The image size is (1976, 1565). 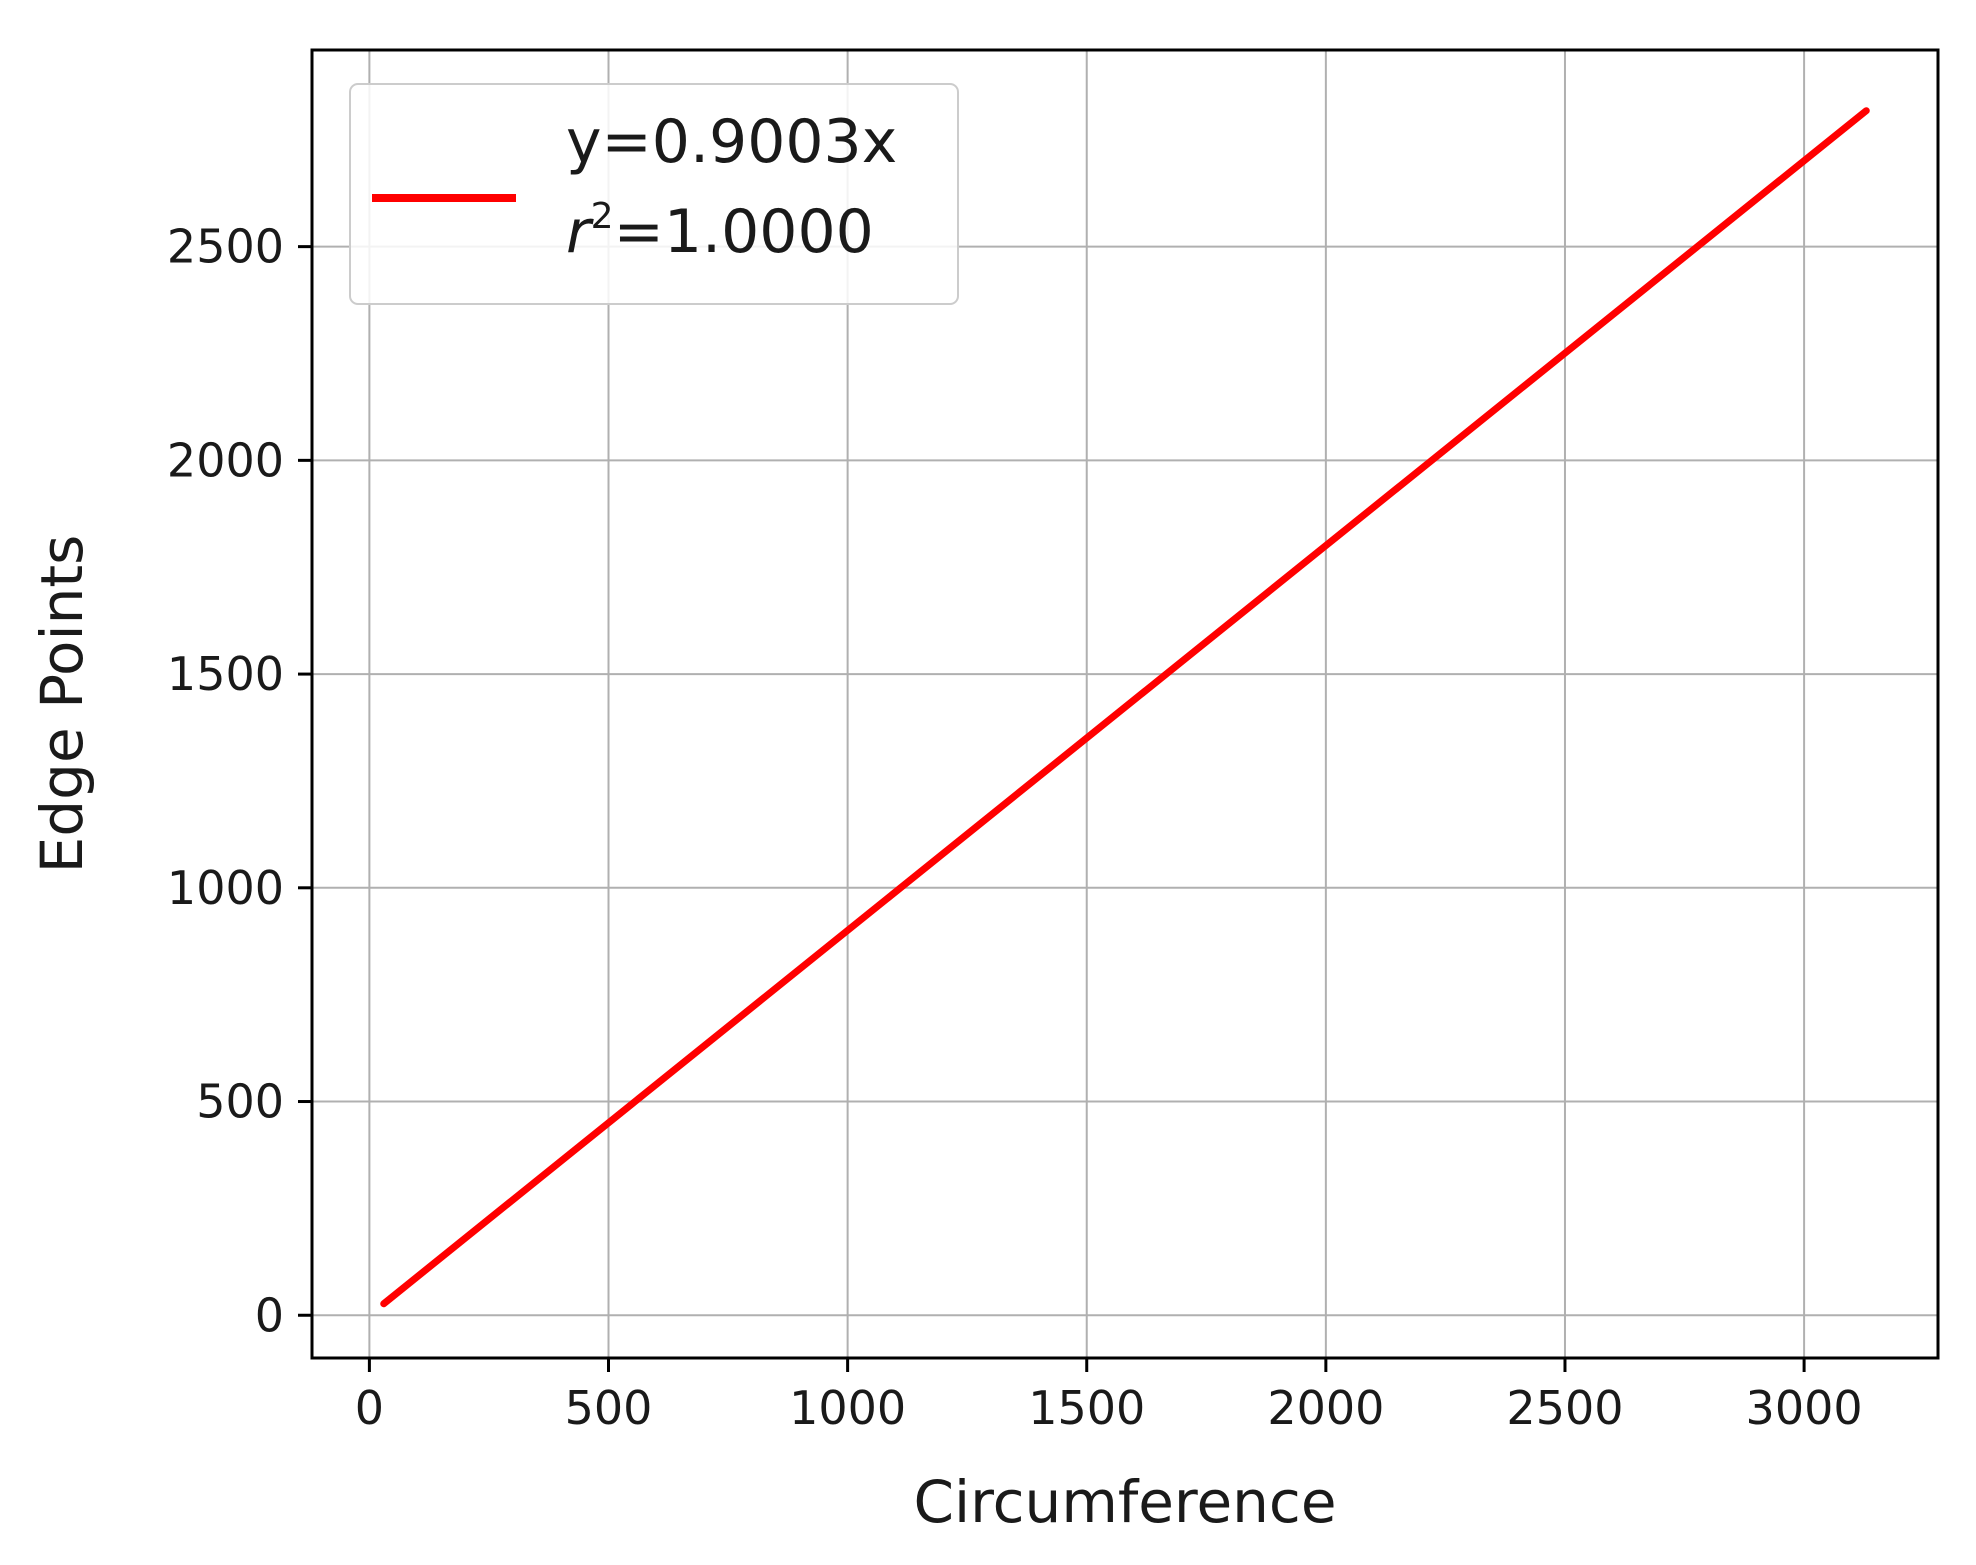 I want to click on y-axis-label: Edge Points, so click(x=62, y=704).